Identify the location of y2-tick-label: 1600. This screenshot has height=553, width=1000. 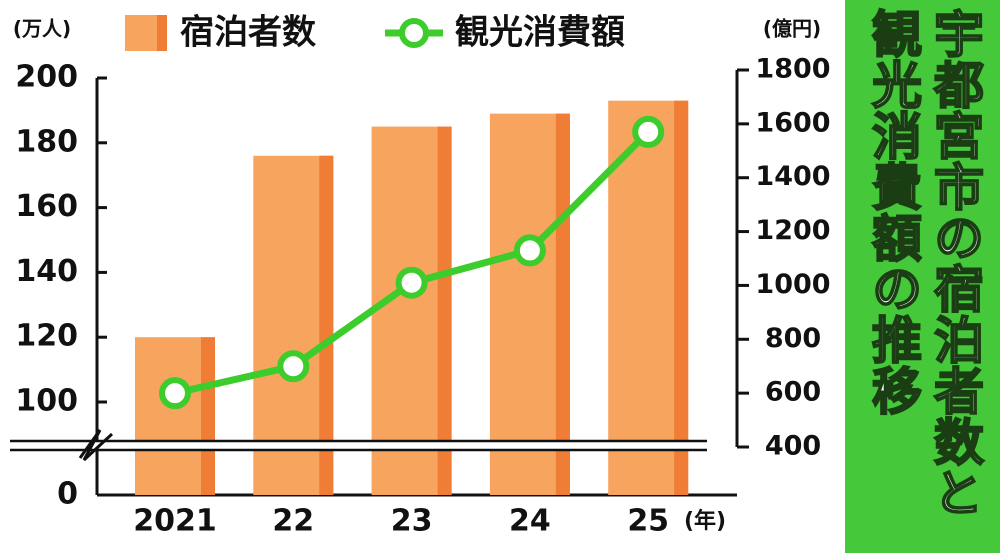
(792, 122).